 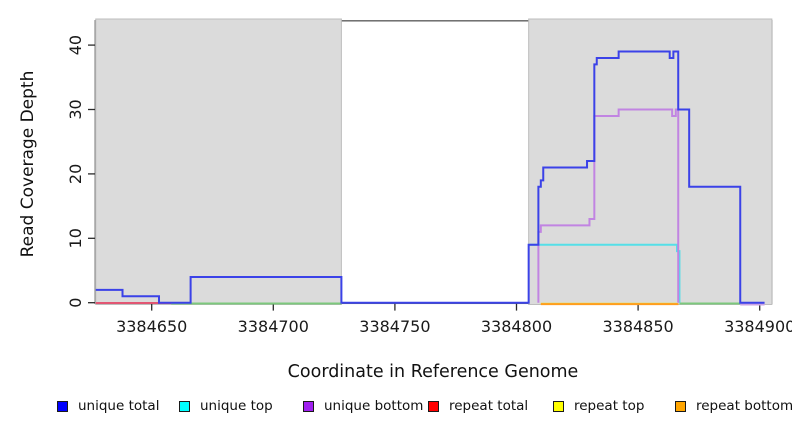 What do you see at coordinates (609, 406) in the screenshot?
I see `legend-label: repeat top` at bounding box center [609, 406].